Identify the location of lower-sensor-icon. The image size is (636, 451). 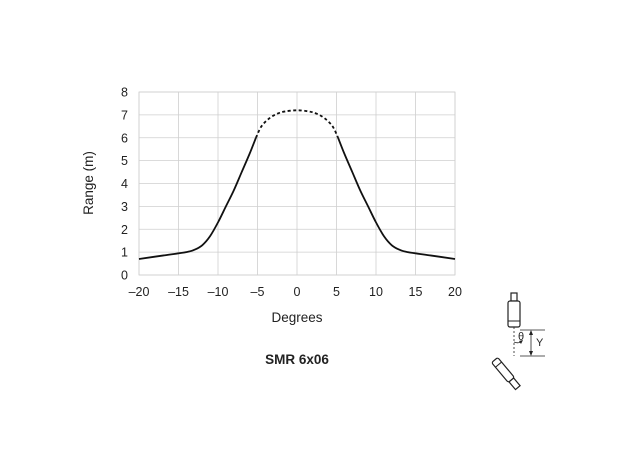
(506, 374).